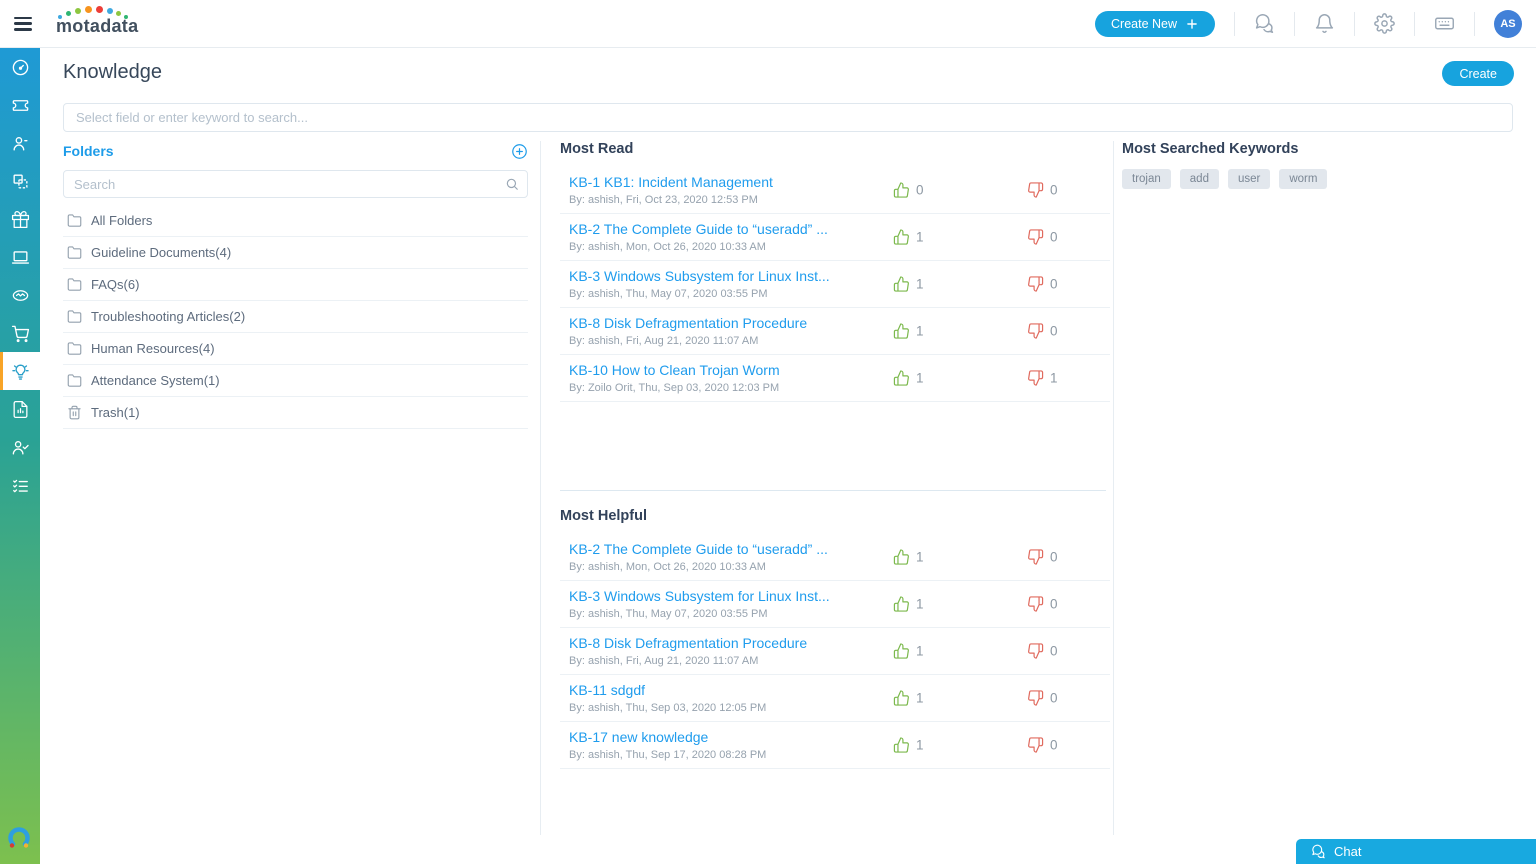  What do you see at coordinates (597, 149) in the screenshot?
I see `most-read-heading: Most Read` at bounding box center [597, 149].